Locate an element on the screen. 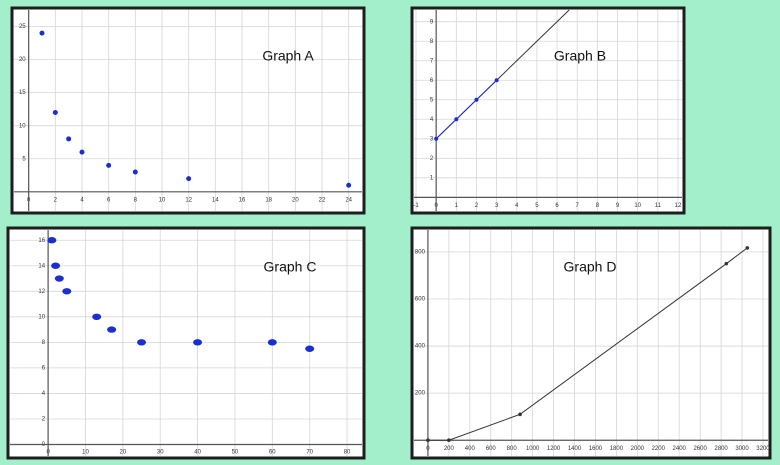 The width and height of the screenshot is (780, 465). x-tick-label: 30 is located at coordinates (160, 453).